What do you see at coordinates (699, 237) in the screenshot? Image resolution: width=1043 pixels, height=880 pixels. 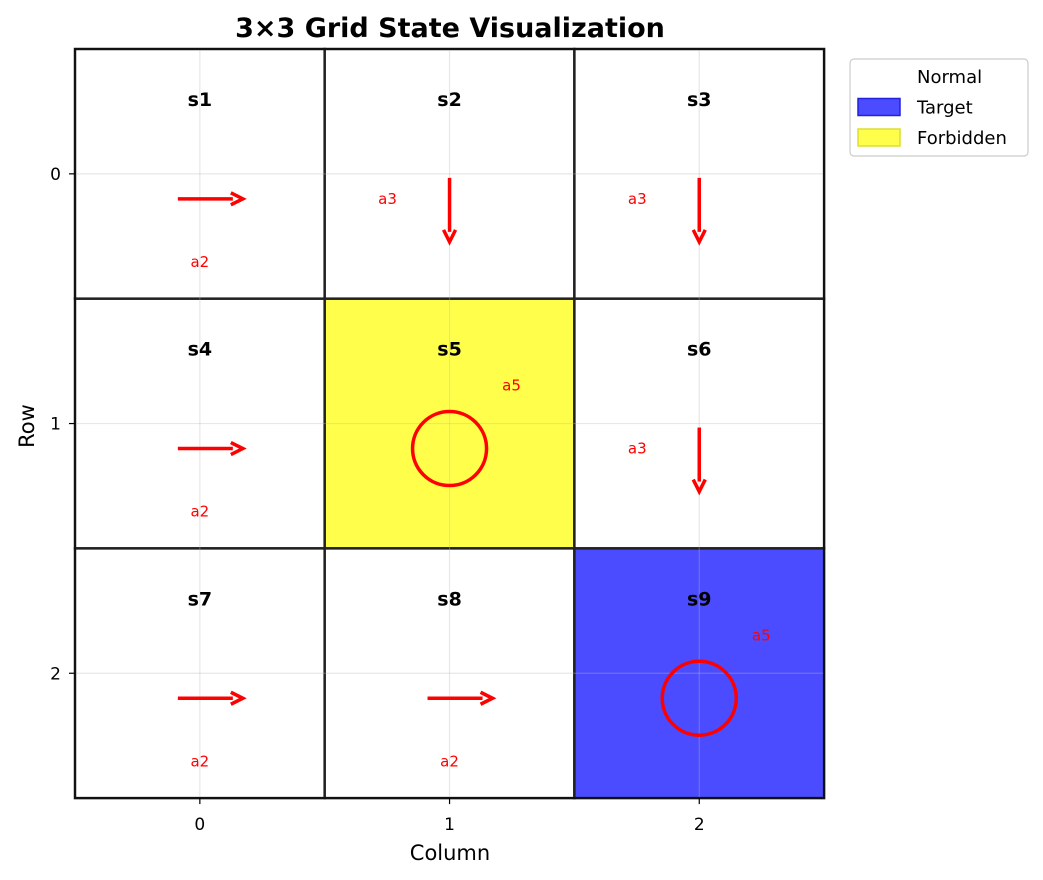 I see `arrow-head-s3` at bounding box center [699, 237].